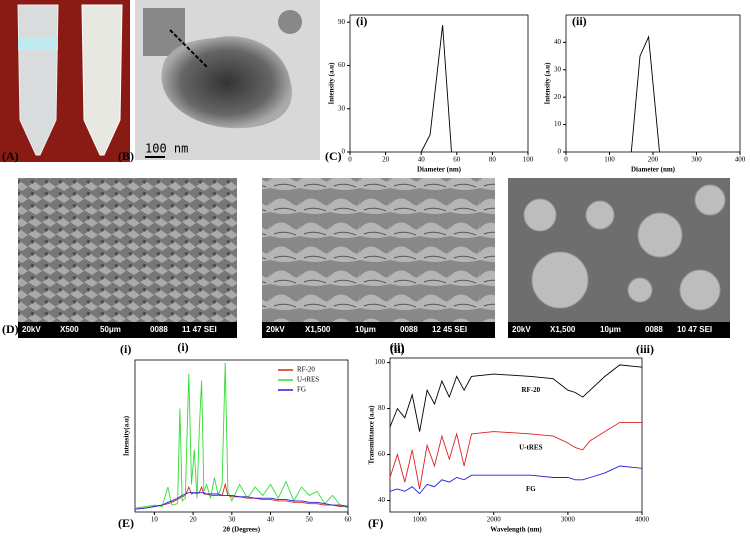  I want to click on y-tick-label: 100, so click(380, 362).